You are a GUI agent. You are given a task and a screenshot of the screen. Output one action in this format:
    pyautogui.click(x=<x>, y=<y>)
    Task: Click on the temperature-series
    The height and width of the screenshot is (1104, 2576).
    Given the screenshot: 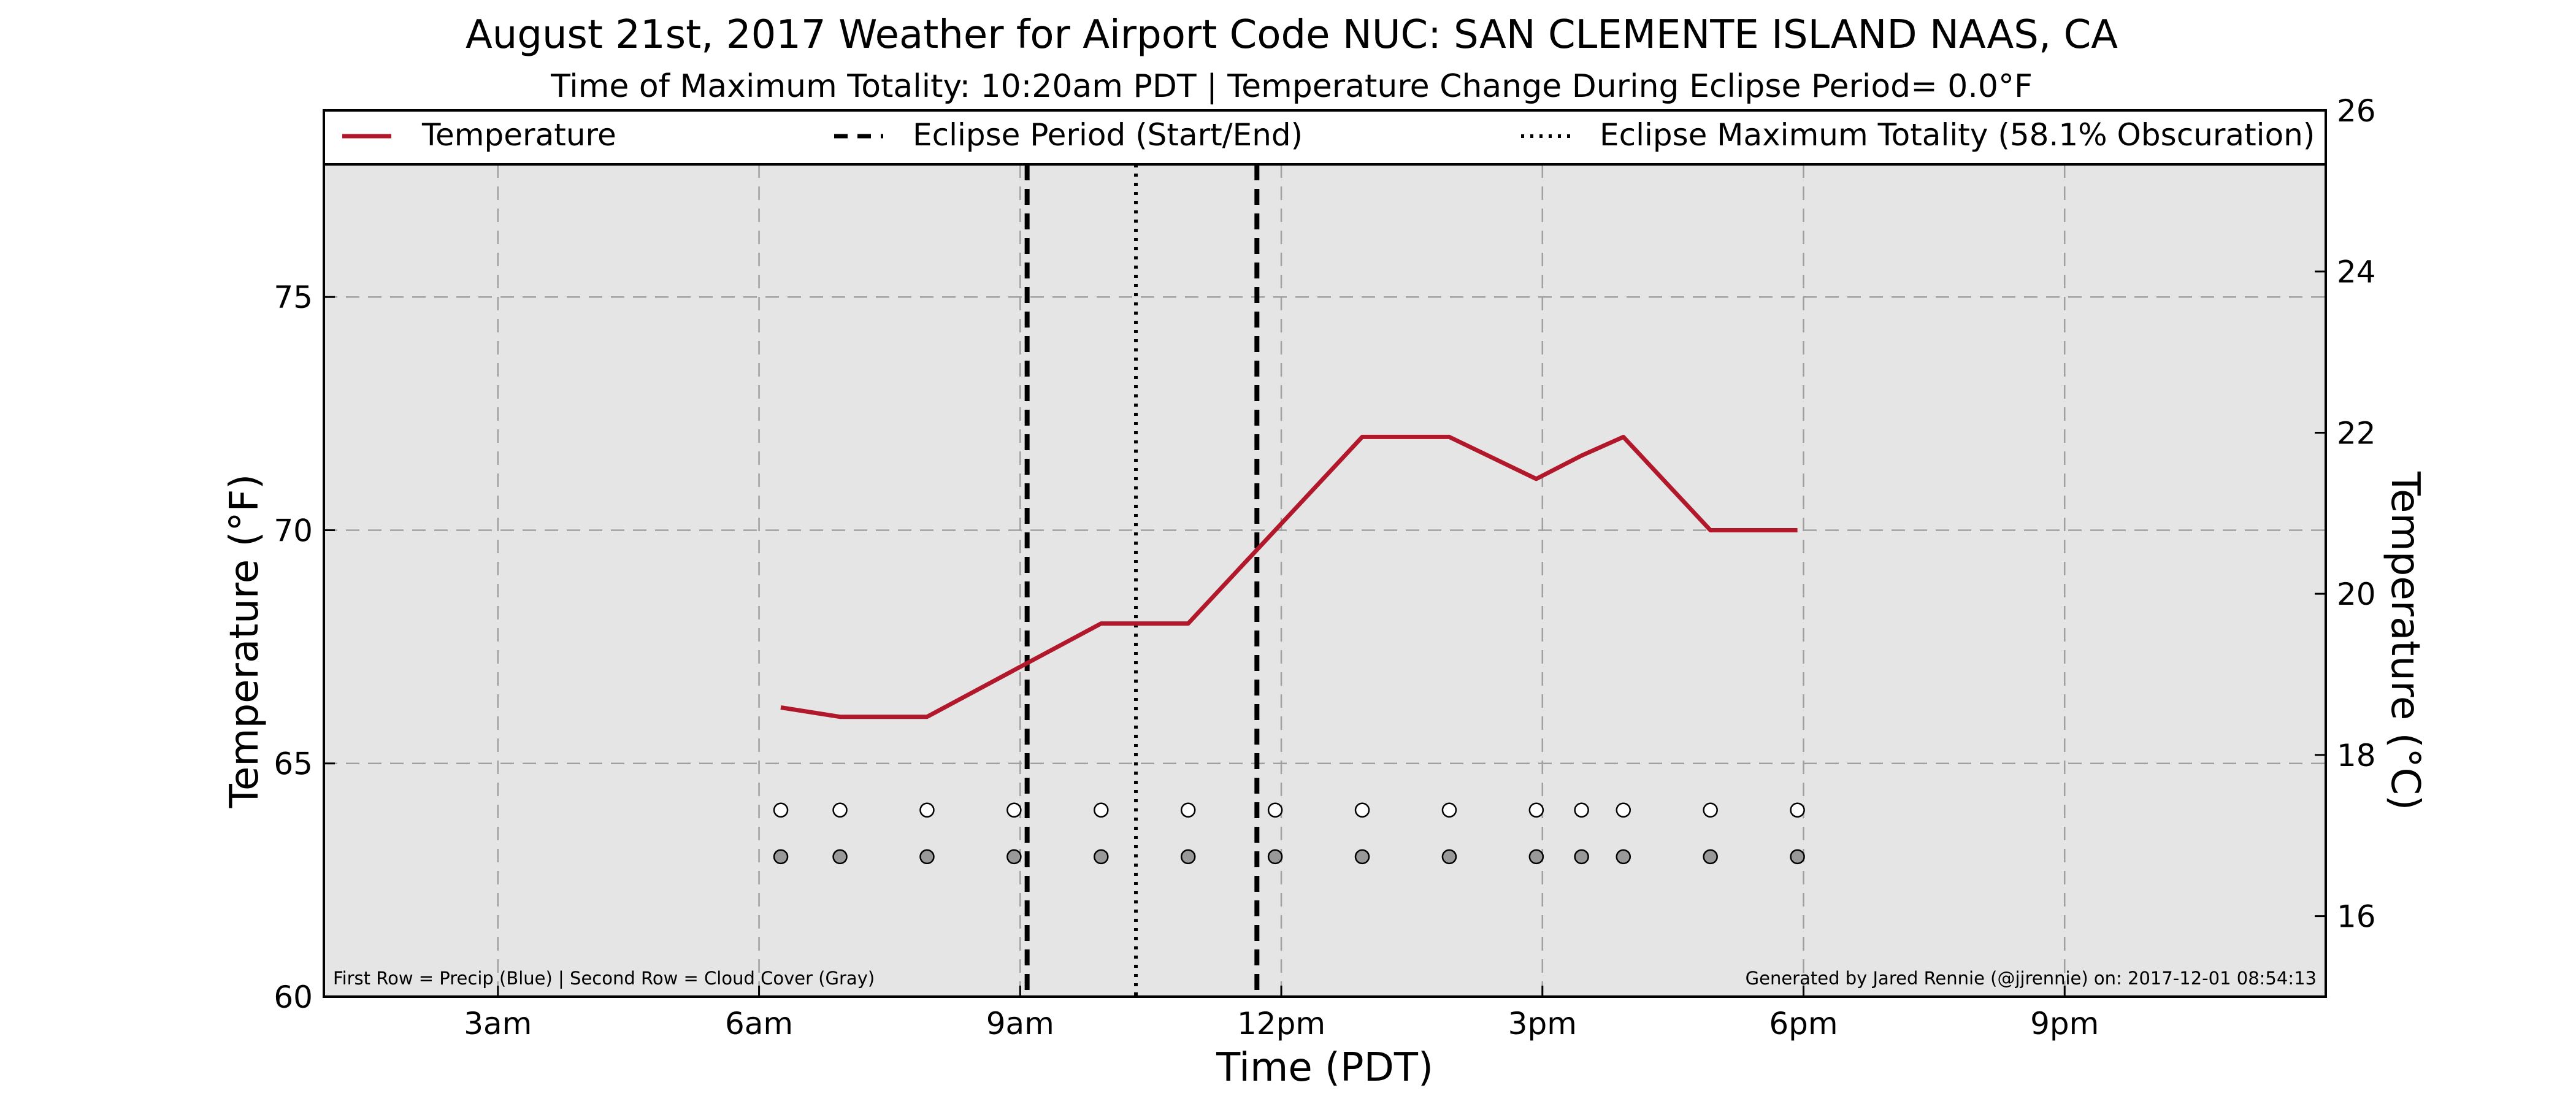 What is the action you would take?
    pyautogui.click(x=1289, y=576)
    